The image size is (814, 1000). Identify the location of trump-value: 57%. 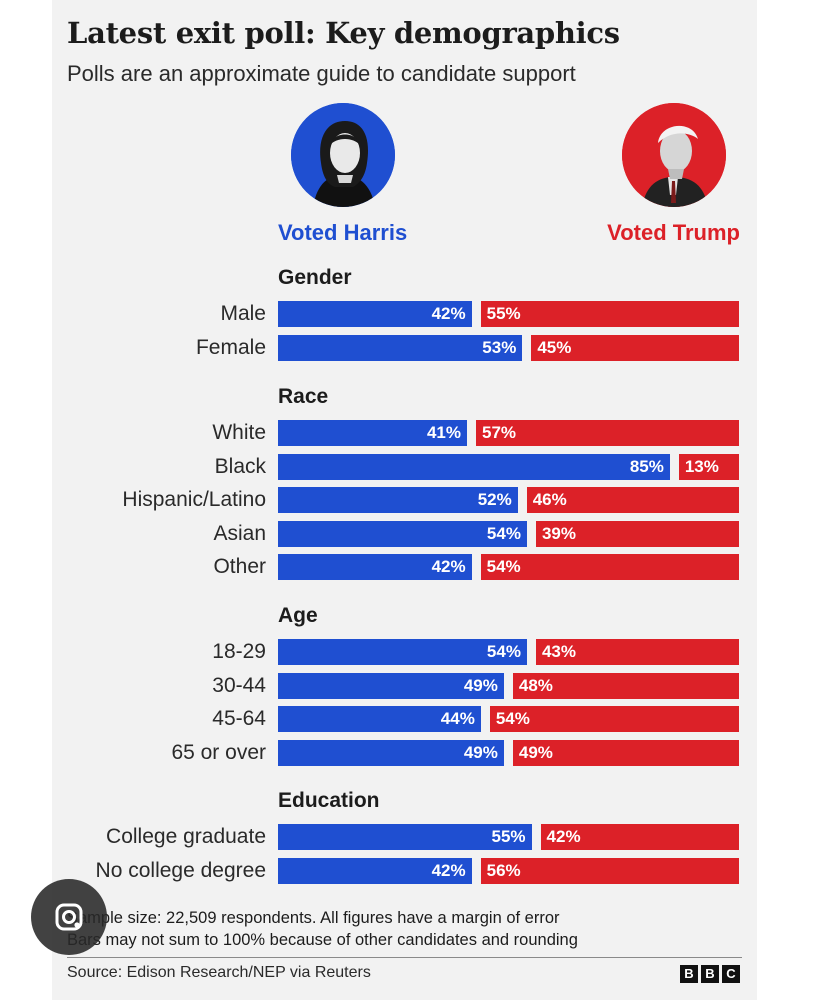
(499, 432).